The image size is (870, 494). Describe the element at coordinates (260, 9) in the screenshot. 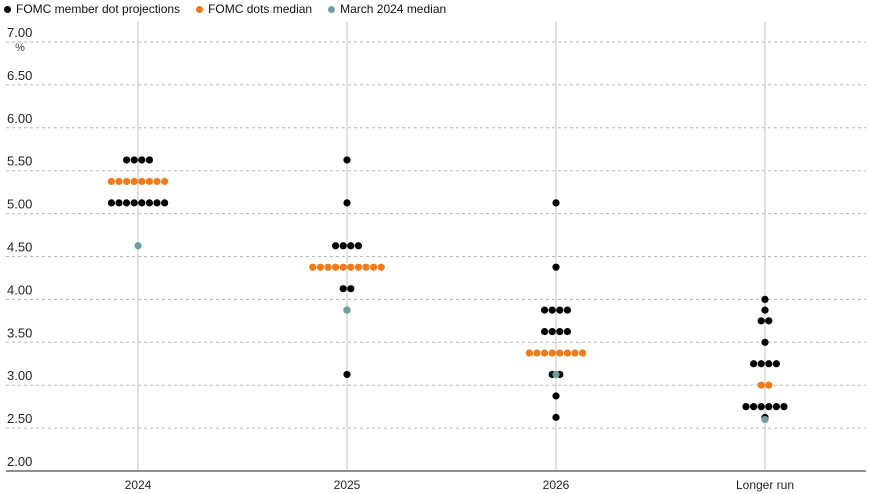

I see `legend-label-dots-median: FOMC dots median` at that location.